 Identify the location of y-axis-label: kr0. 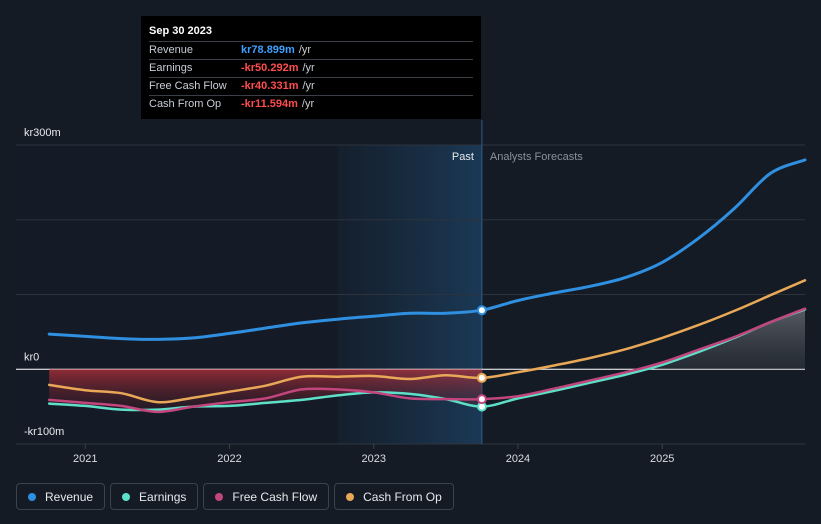
(31, 357).